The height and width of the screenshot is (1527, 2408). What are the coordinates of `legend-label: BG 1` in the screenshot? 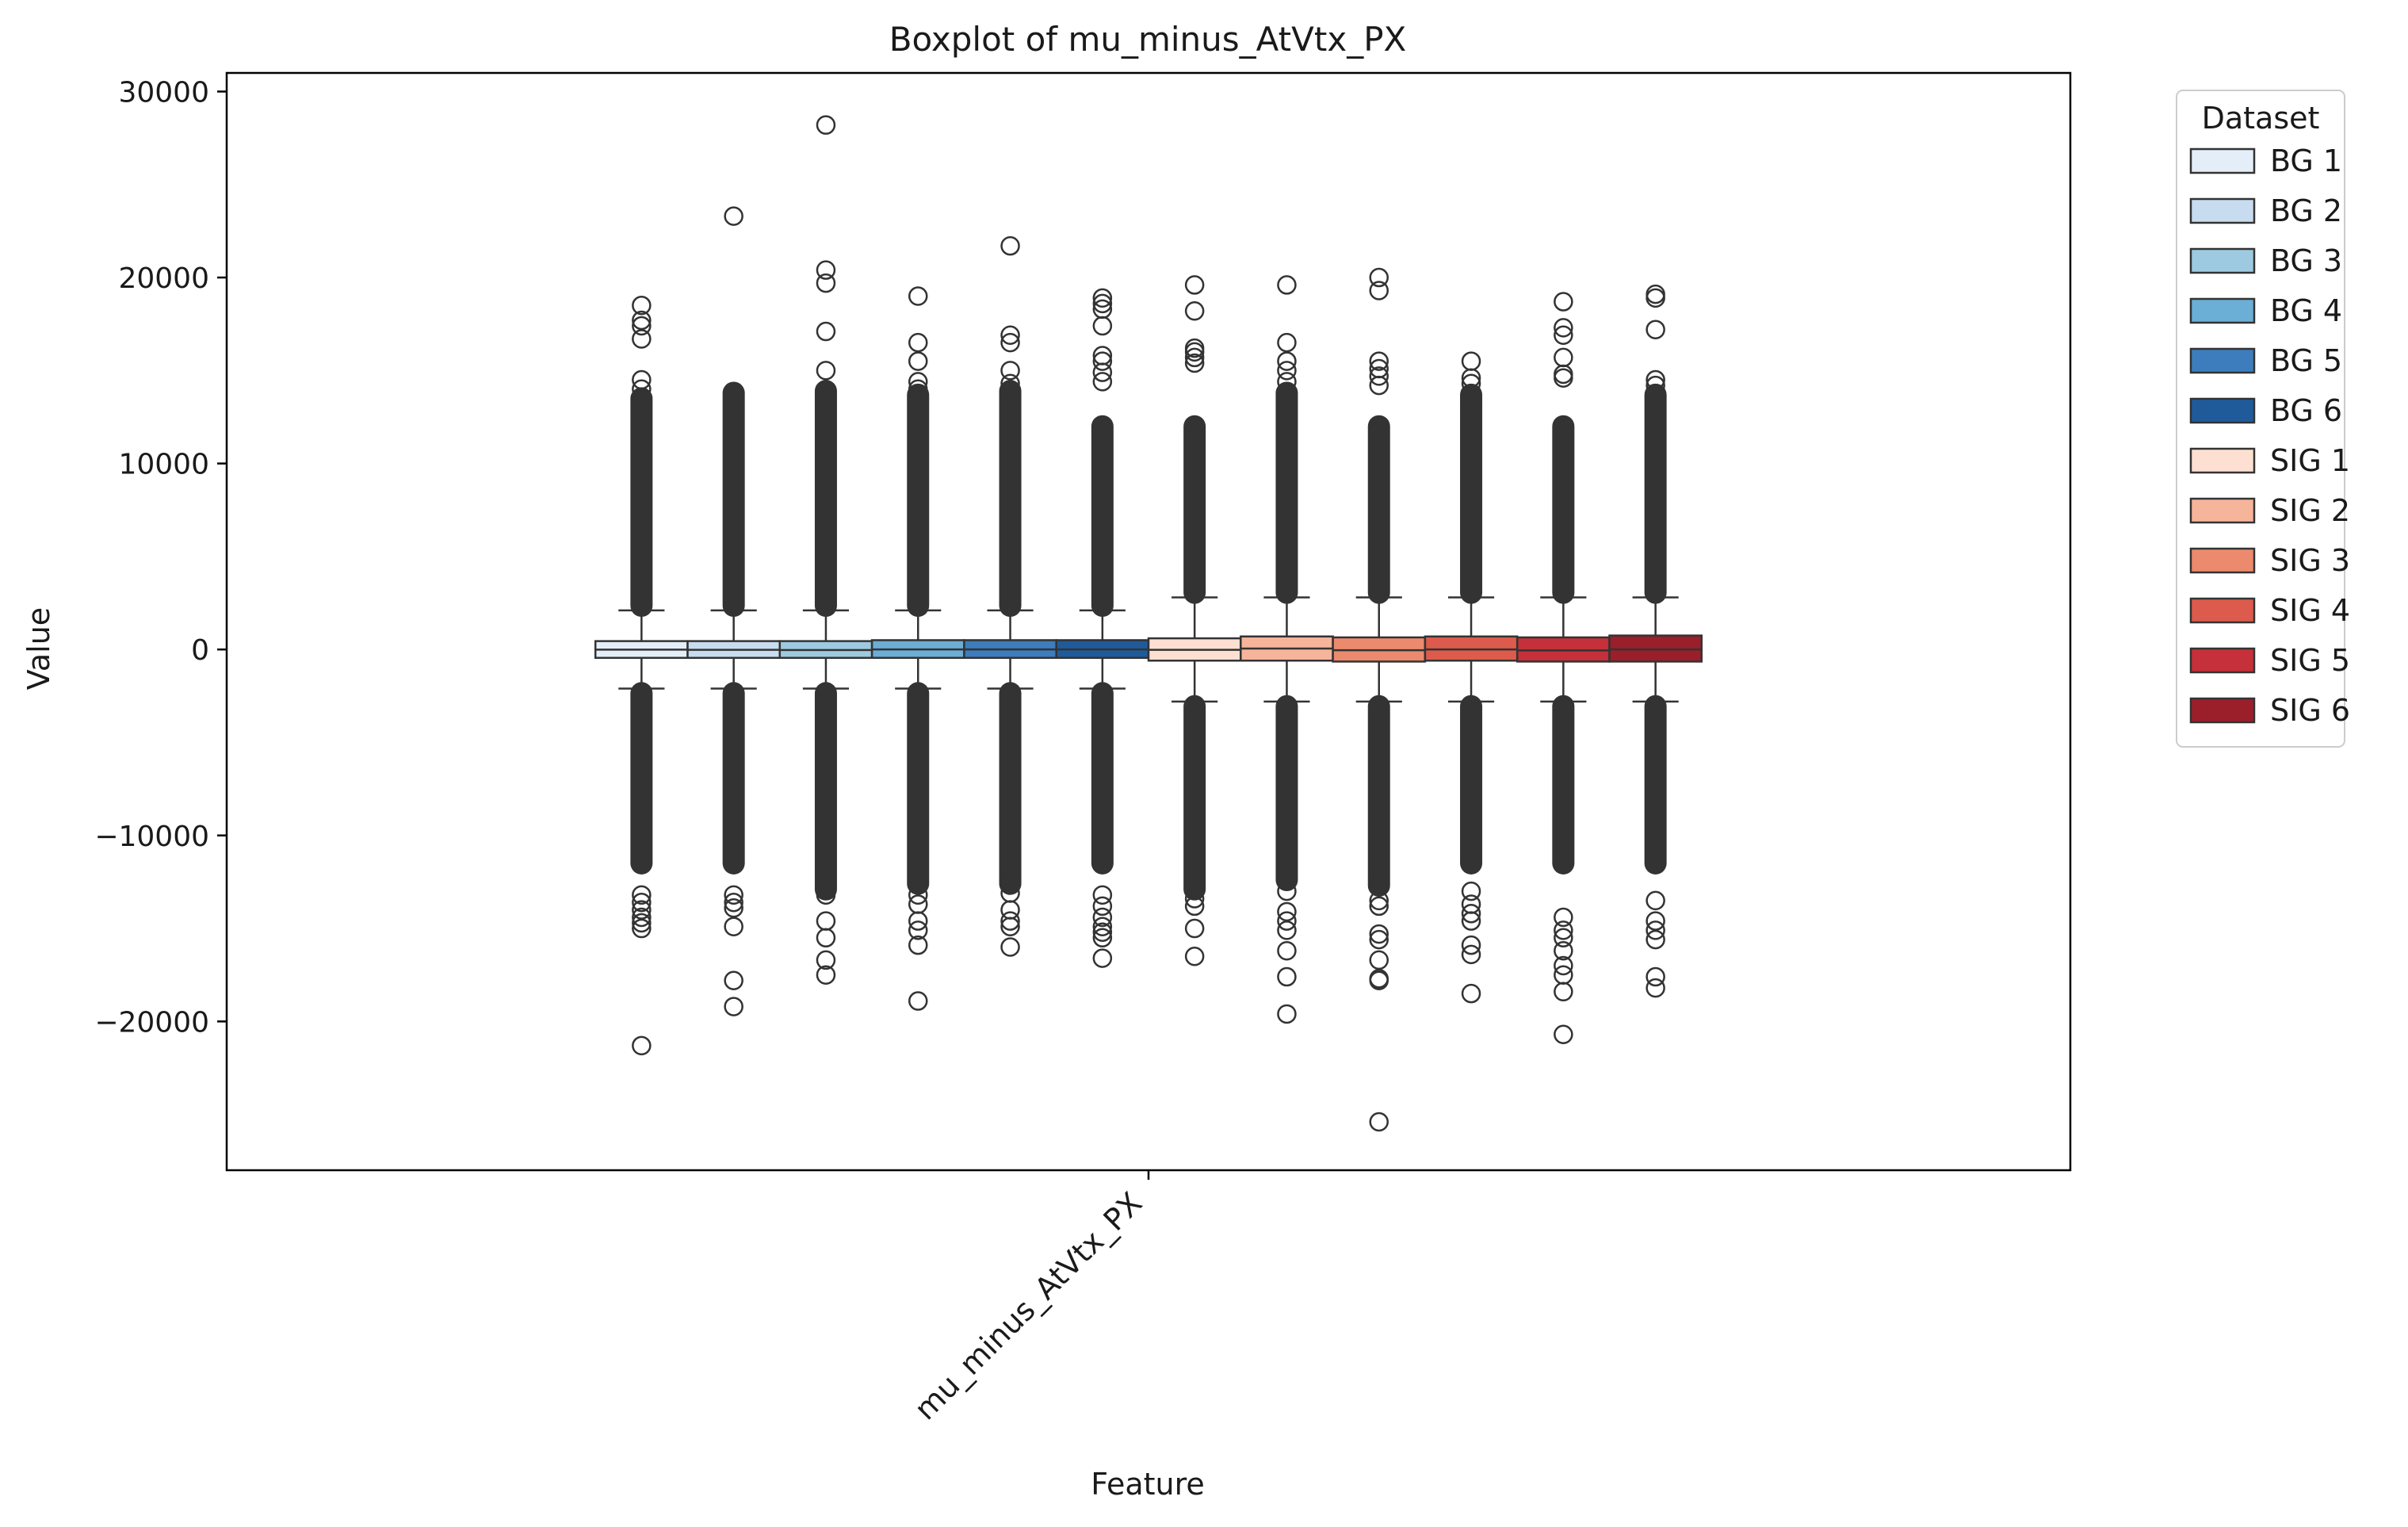 It's located at (2306, 161).